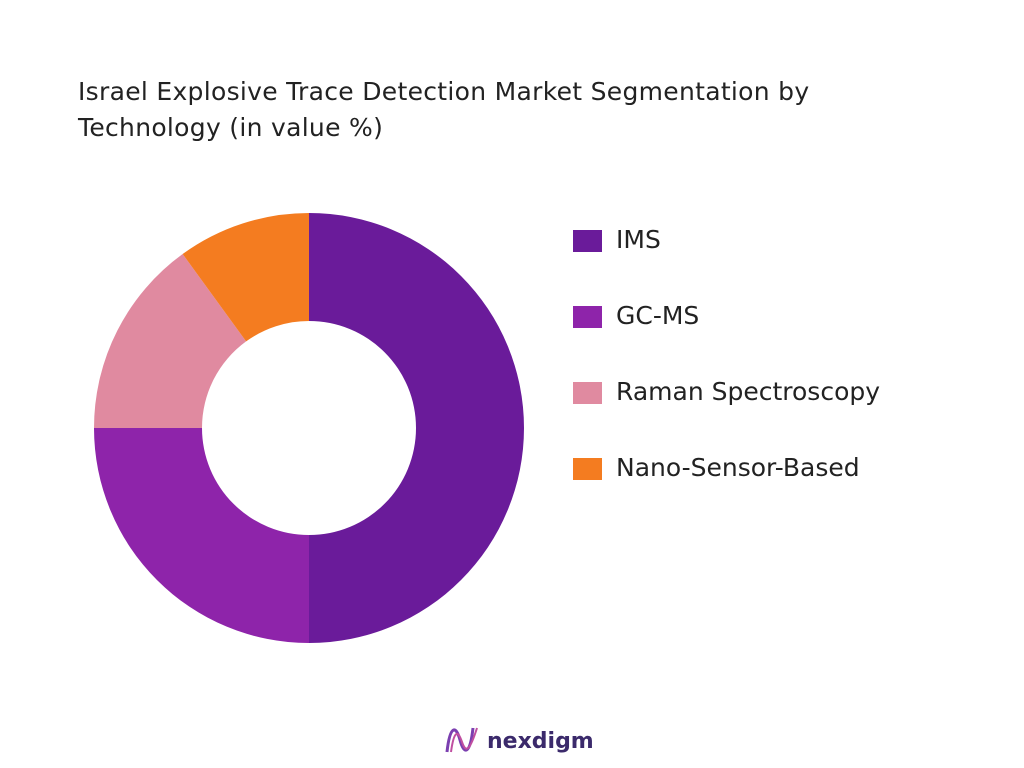 Image resolution: width=1024 pixels, height=768 pixels. I want to click on brand-logo, so click(461, 740).